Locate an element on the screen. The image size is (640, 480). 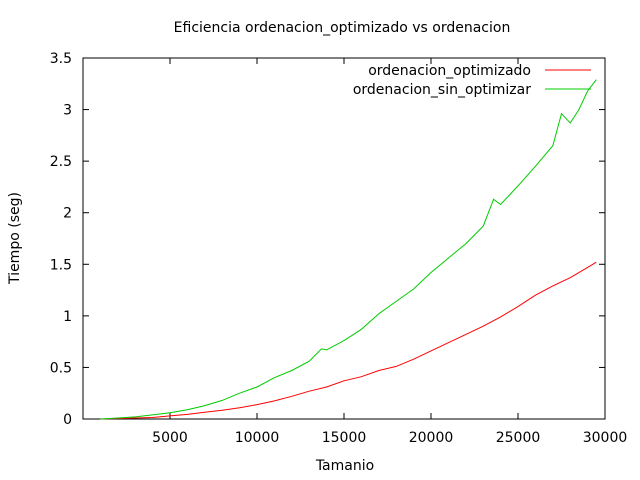
y-tick-label: 1.5 is located at coordinates (61, 265).